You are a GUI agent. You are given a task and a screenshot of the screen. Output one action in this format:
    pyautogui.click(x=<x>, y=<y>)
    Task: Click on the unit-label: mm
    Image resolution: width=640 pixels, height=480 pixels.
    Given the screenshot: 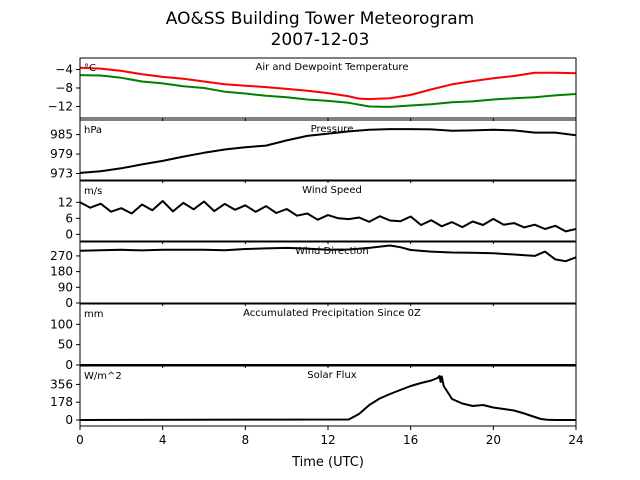 What is the action you would take?
    pyautogui.click(x=93, y=314)
    